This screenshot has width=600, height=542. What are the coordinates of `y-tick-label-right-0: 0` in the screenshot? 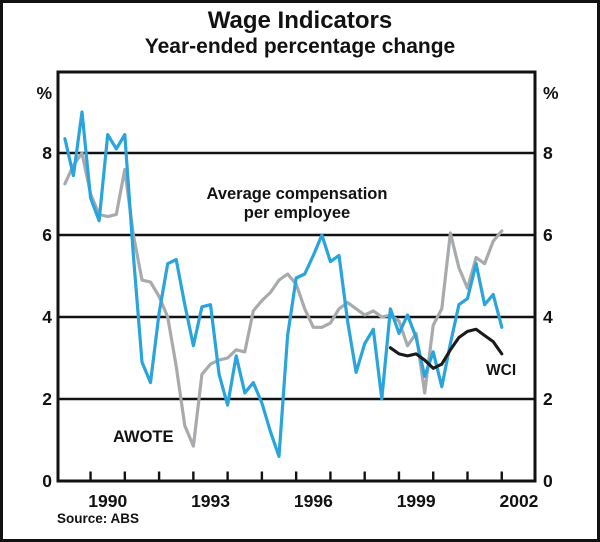 It's located at (548, 481).